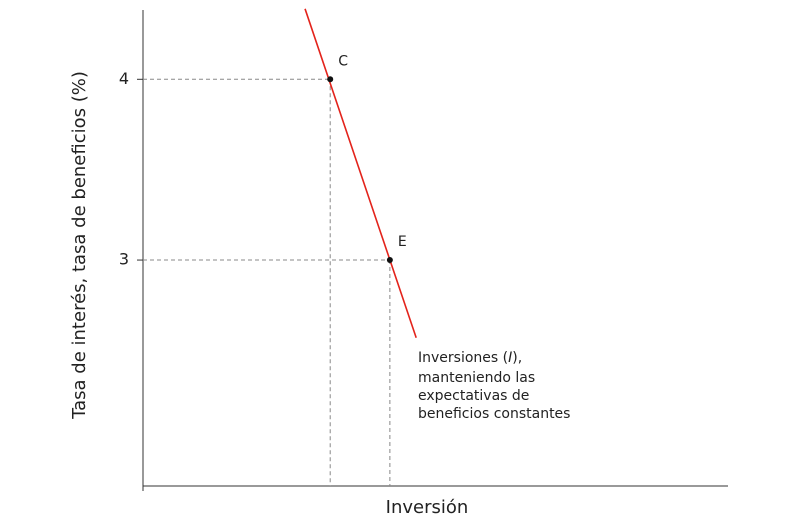 This screenshot has width=810, height=531. I want to click on annotation-text: Inversiones (, so click(463, 358).